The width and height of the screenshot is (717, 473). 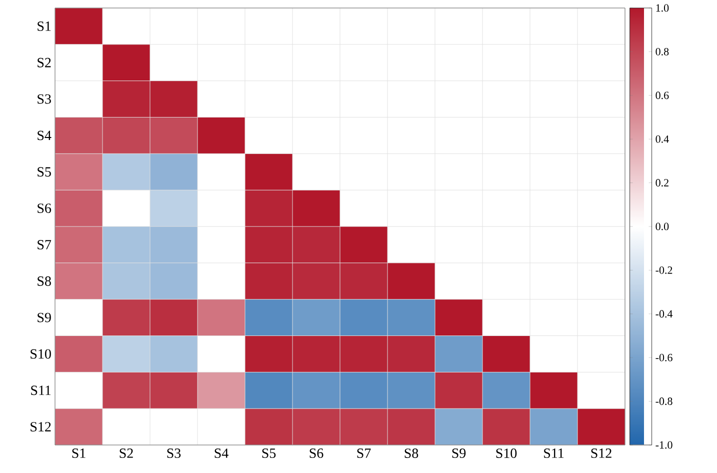 What do you see at coordinates (45, 135) in the screenshot?
I see `y-tick-label: S4` at bounding box center [45, 135].